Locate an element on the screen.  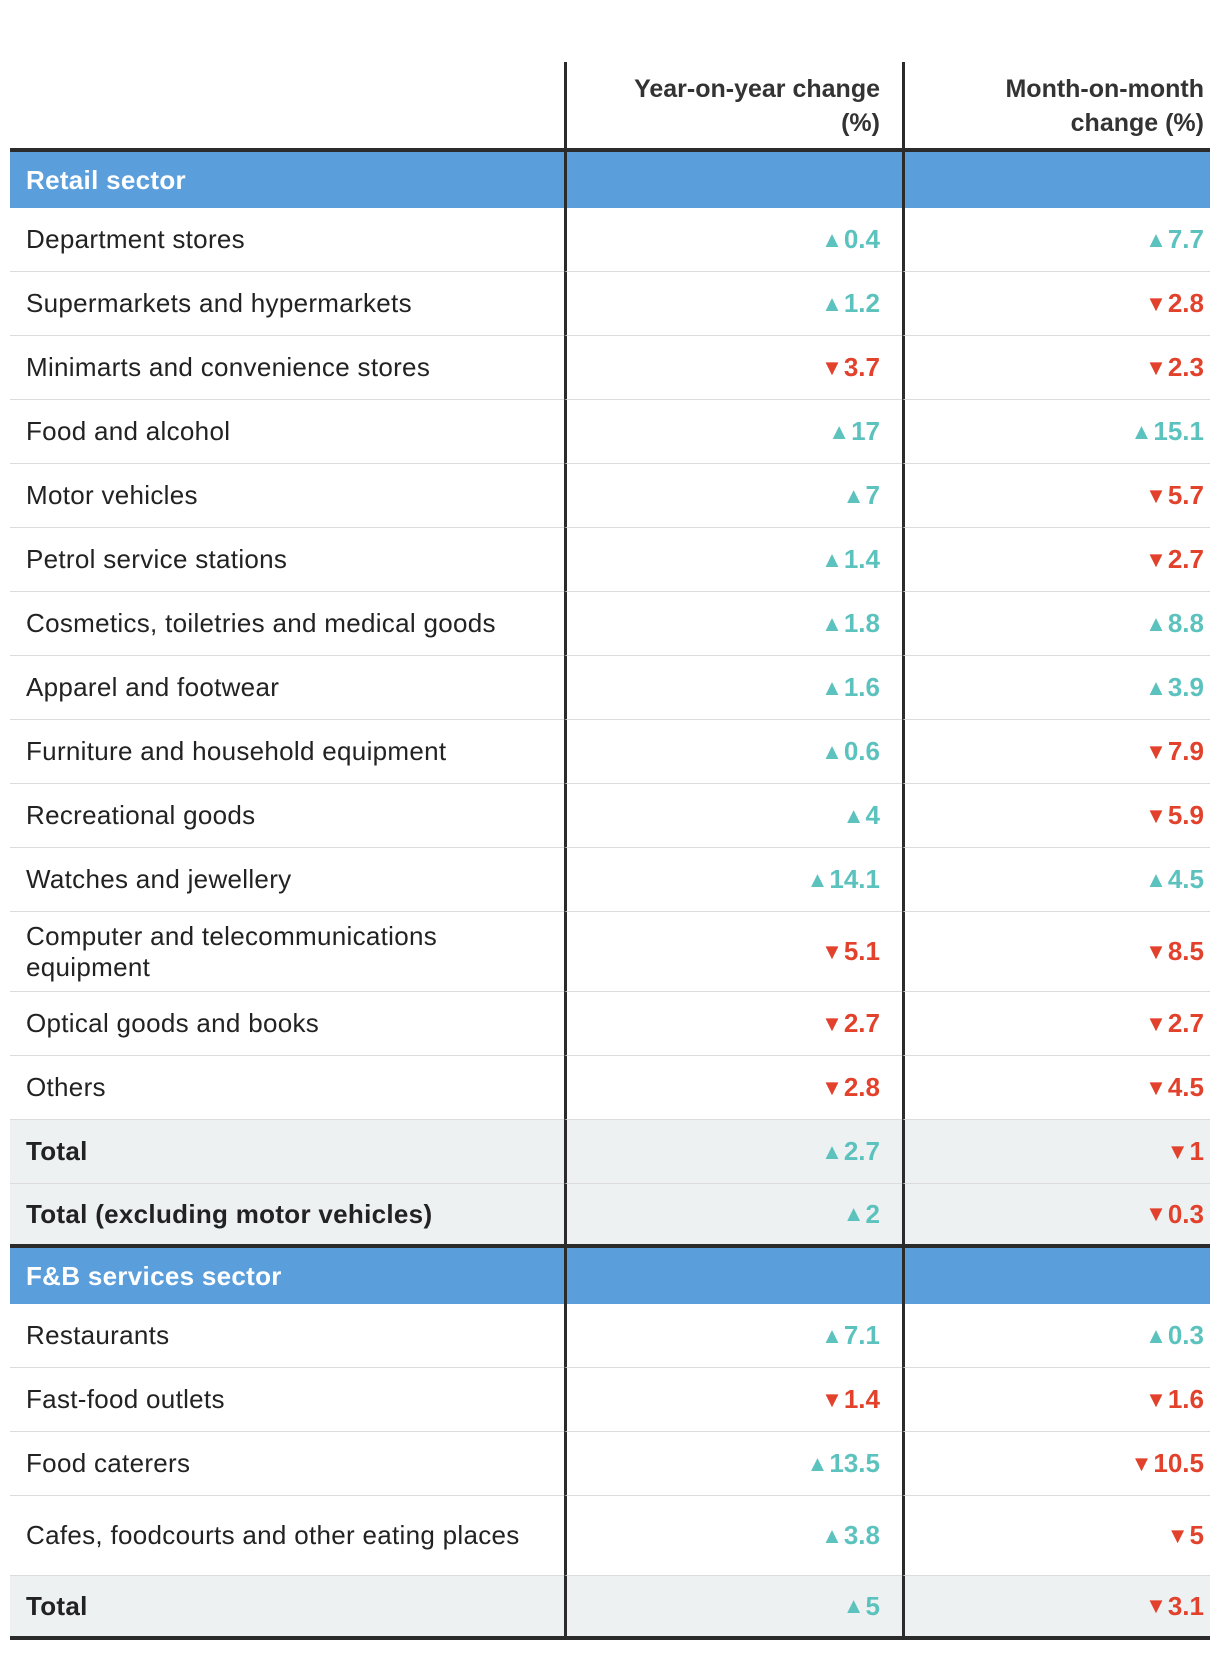
row-label: Restaurants is located at coordinates (287, 1336).